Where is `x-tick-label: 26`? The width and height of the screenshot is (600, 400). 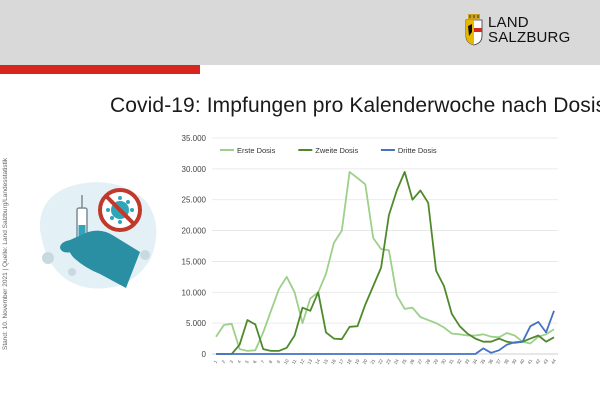 x-tick-label: 26 is located at coordinates (412, 361).